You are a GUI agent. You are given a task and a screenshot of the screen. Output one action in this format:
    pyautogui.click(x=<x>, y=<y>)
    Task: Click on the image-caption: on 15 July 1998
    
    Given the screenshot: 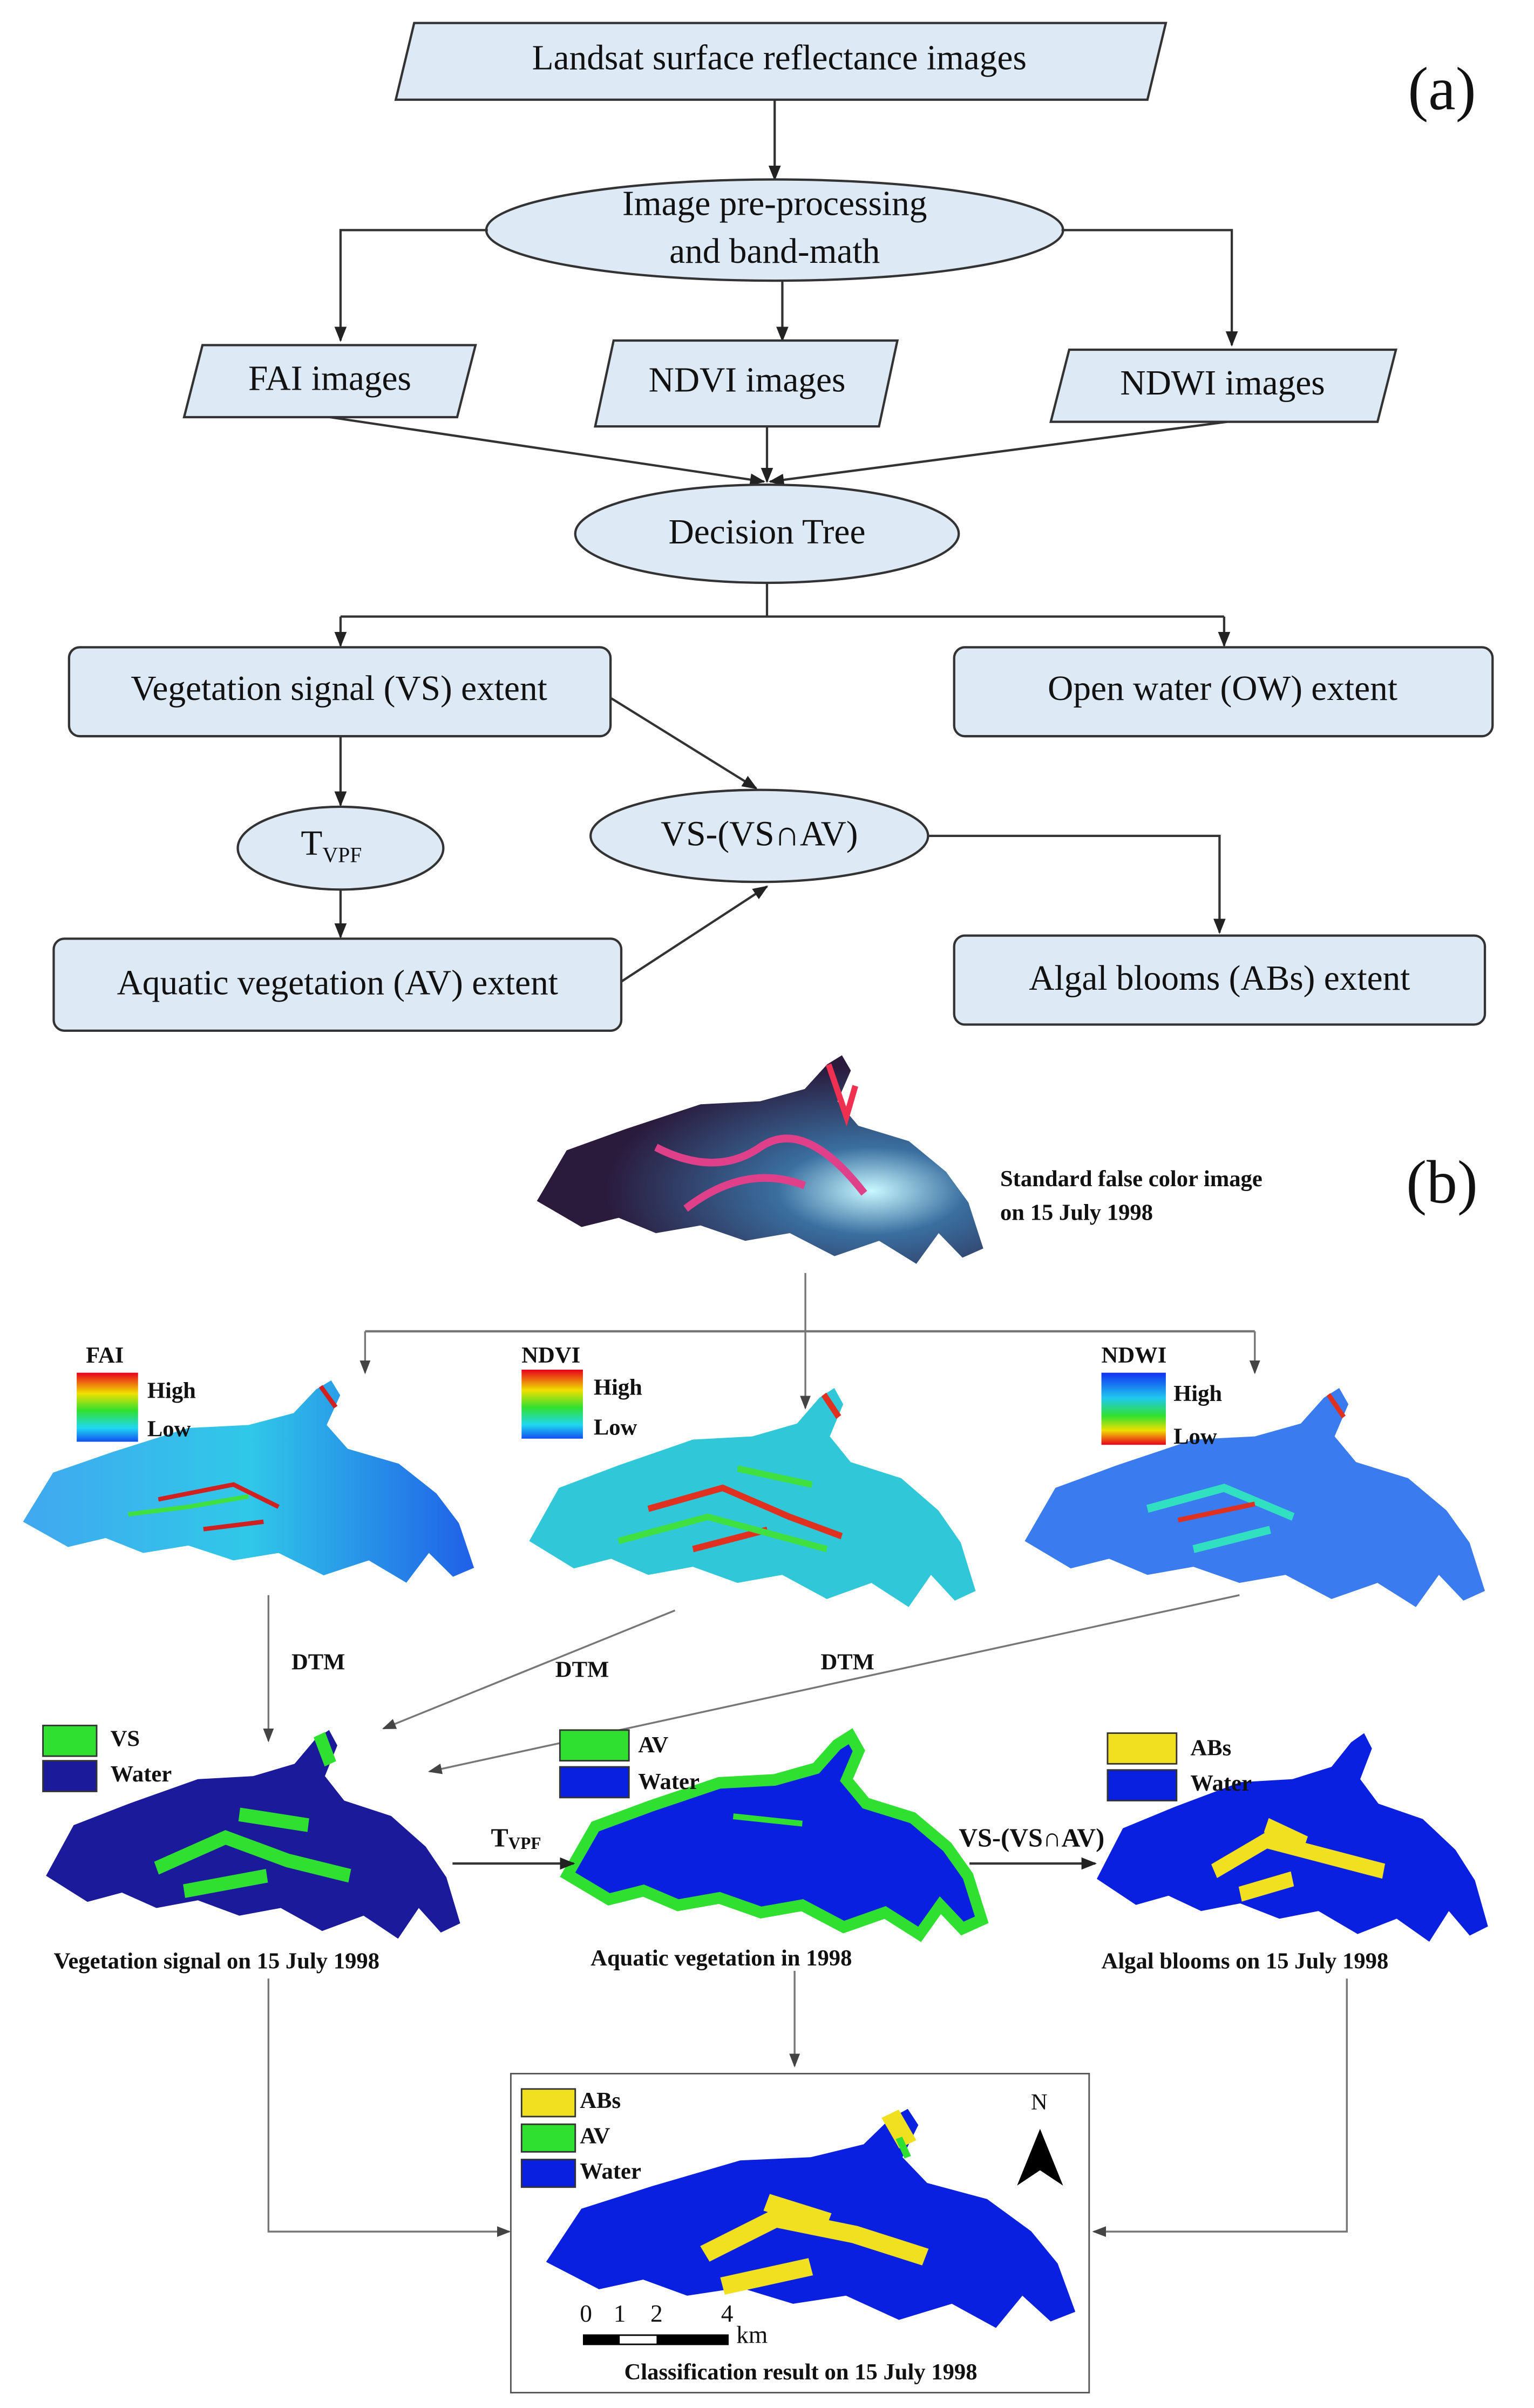 What is the action you would take?
    pyautogui.click(x=1076, y=1213)
    